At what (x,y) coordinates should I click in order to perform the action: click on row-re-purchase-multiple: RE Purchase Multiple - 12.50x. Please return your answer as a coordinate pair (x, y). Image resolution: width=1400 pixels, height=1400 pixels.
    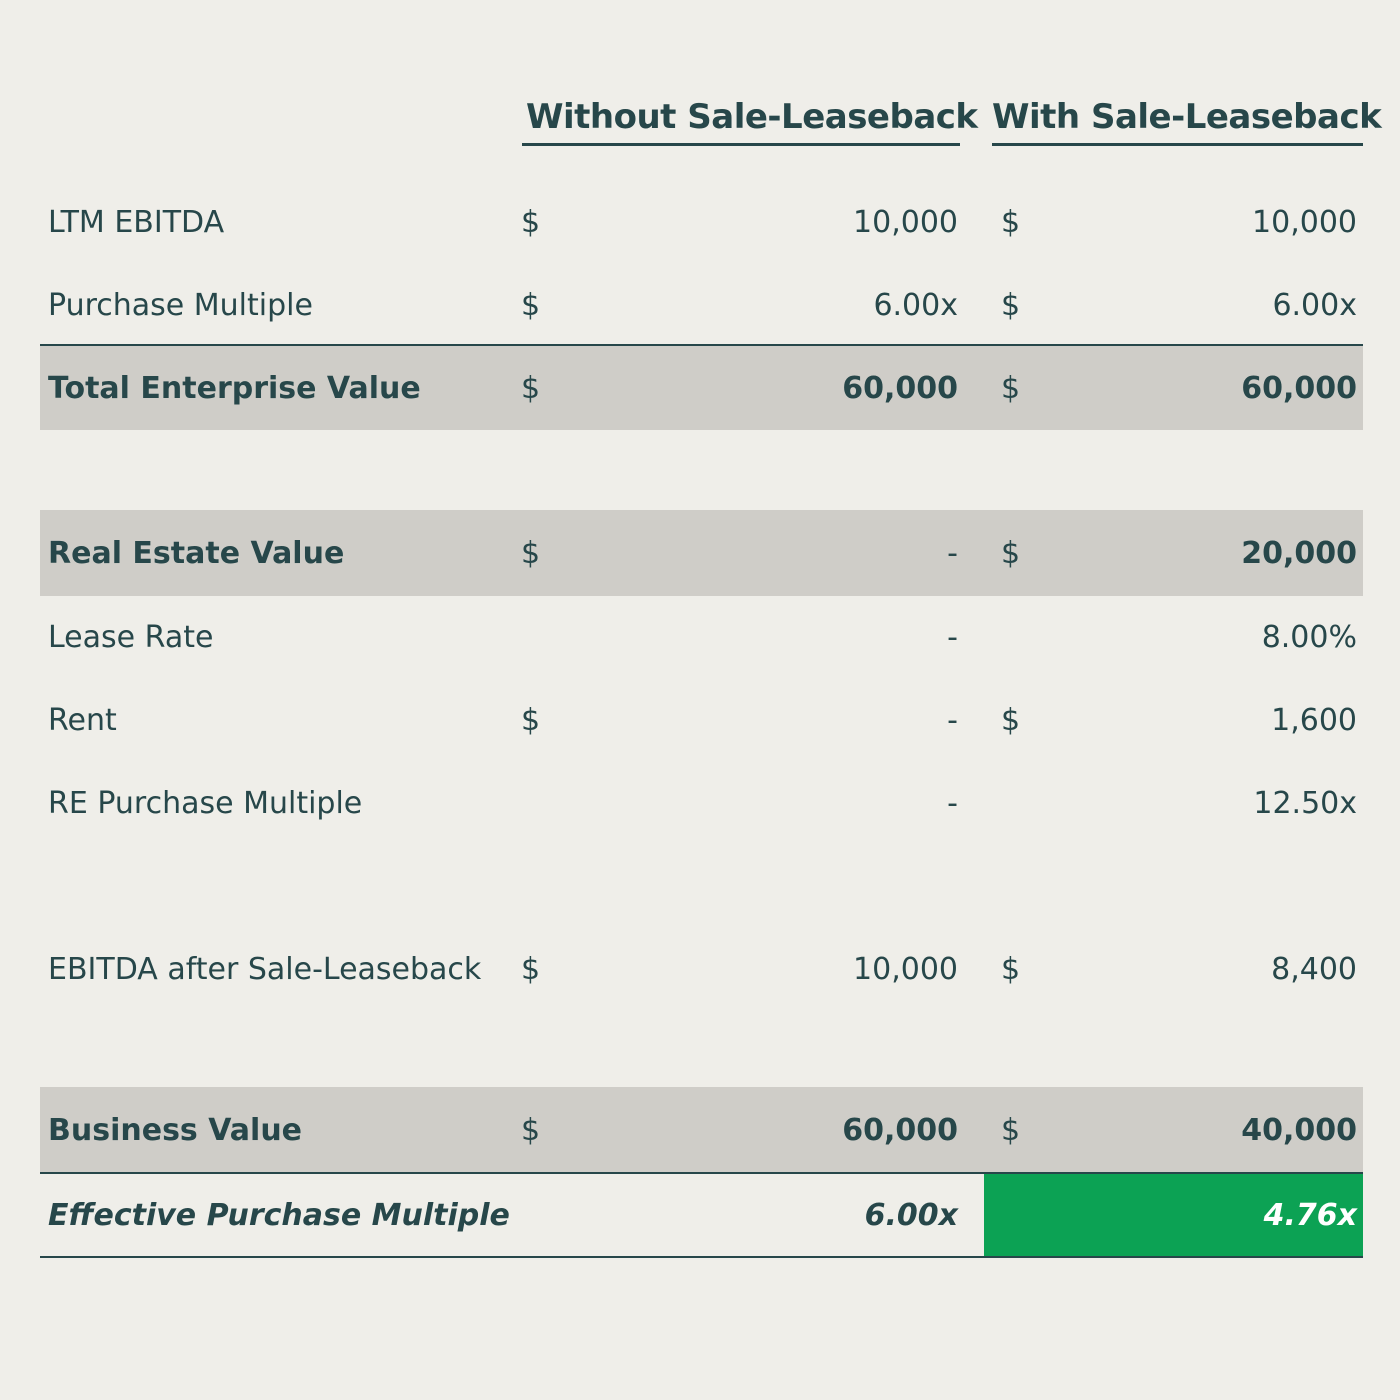
    Looking at the image, I should click on (701, 803).